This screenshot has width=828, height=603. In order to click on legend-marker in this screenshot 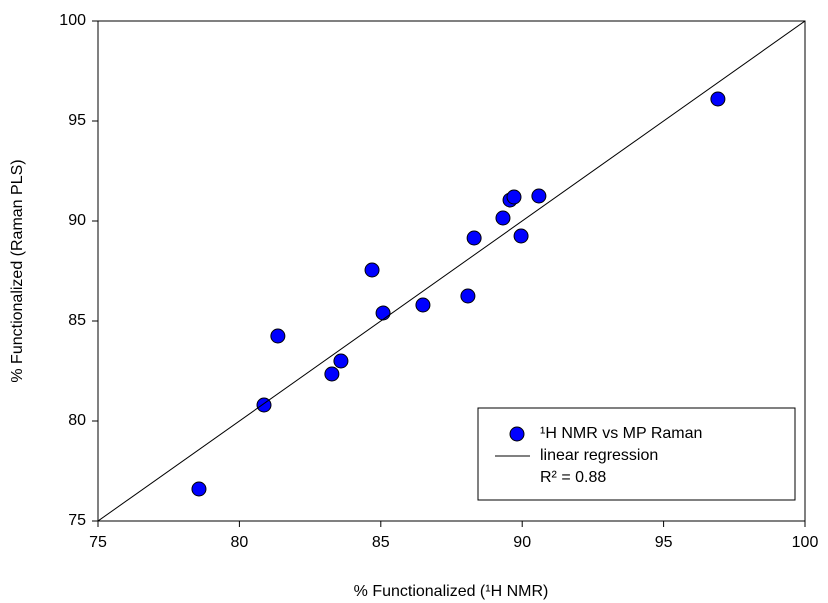, I will do `click(517, 434)`.